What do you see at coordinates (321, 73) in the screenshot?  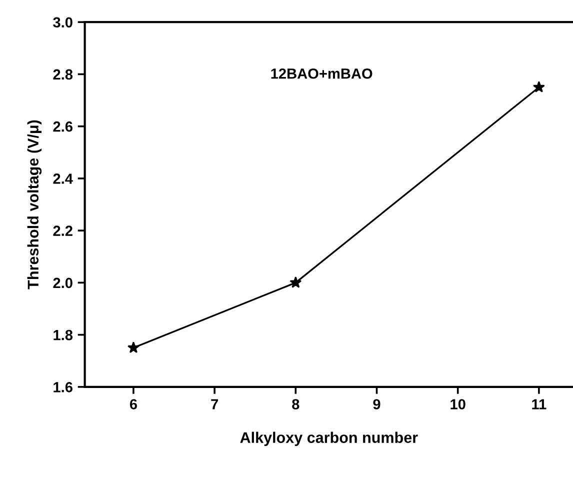 I see `annotation: 12BAO+mBAO` at bounding box center [321, 73].